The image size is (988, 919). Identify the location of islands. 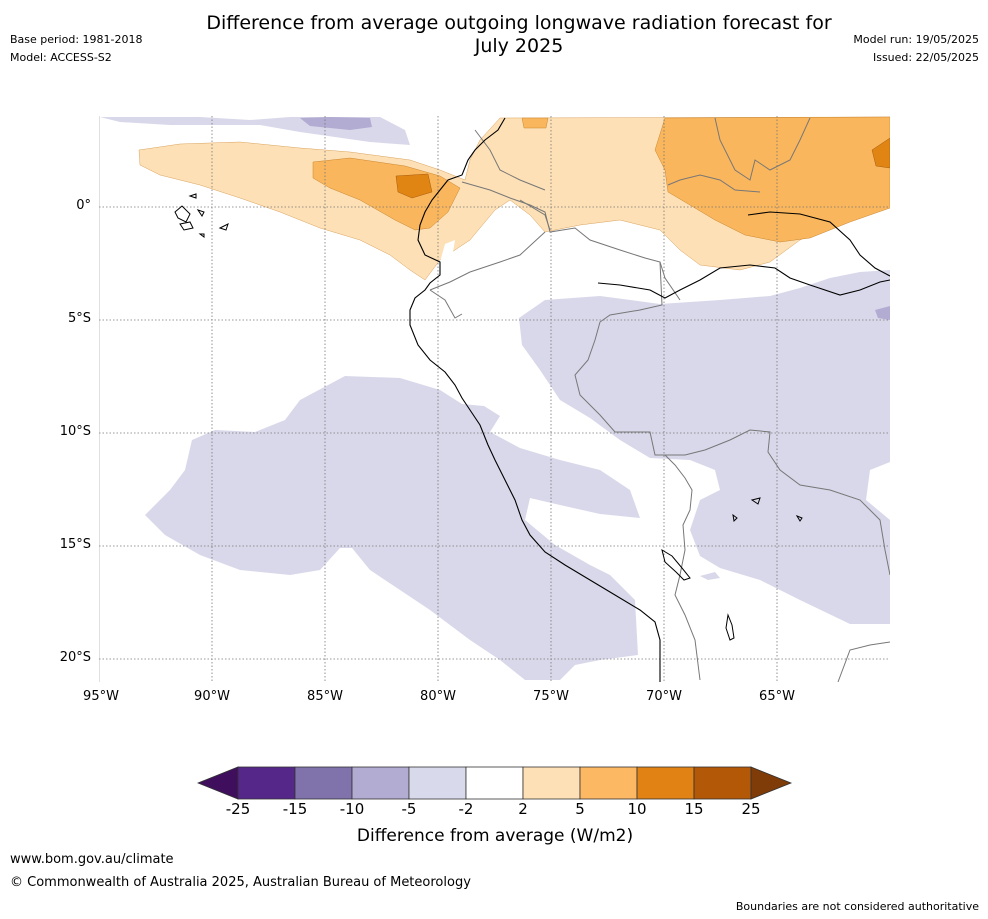
(201, 215).